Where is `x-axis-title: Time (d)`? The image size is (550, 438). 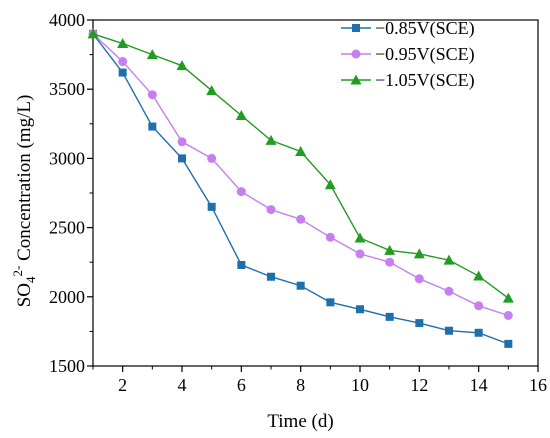 x-axis-title: Time (d) is located at coordinates (300, 421).